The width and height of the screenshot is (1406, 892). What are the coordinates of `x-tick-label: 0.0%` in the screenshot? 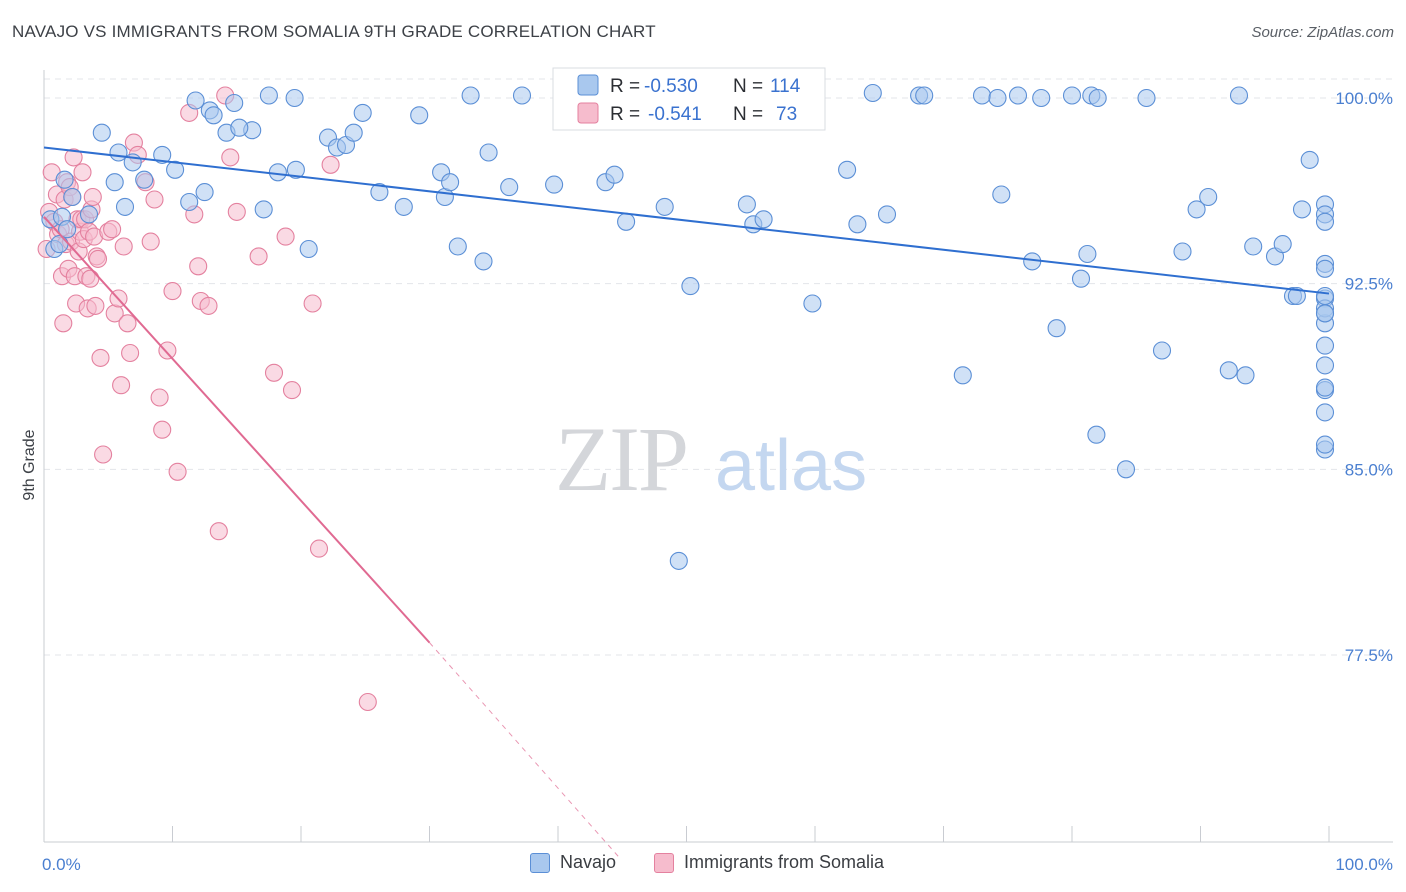 It's located at (61, 864).